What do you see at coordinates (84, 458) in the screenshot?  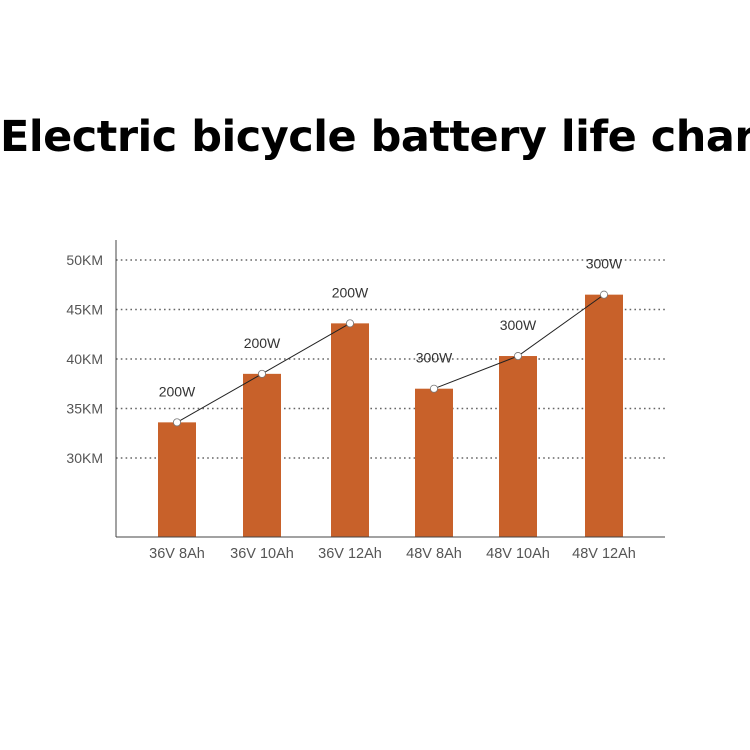 I see `y-tick-label: 30KM` at bounding box center [84, 458].